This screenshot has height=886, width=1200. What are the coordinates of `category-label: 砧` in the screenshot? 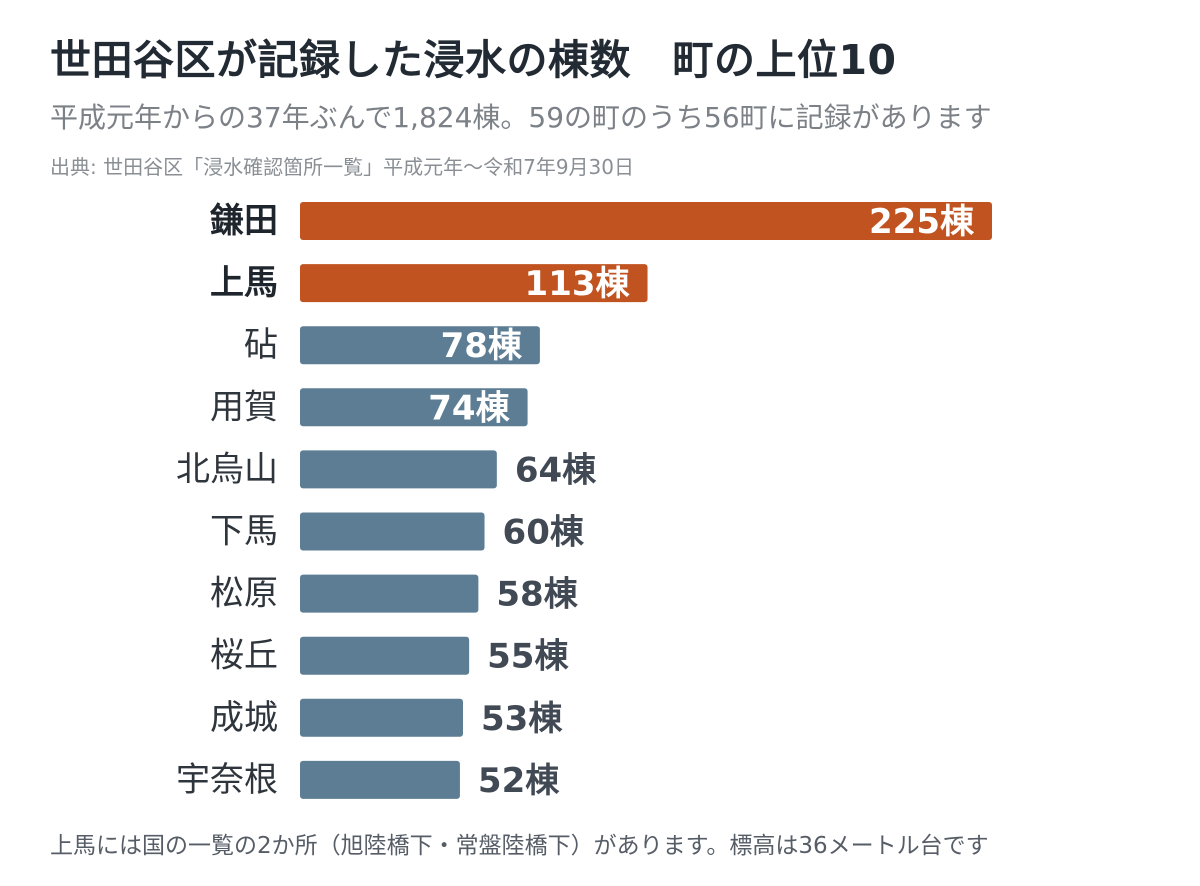 It's located at (261, 345).